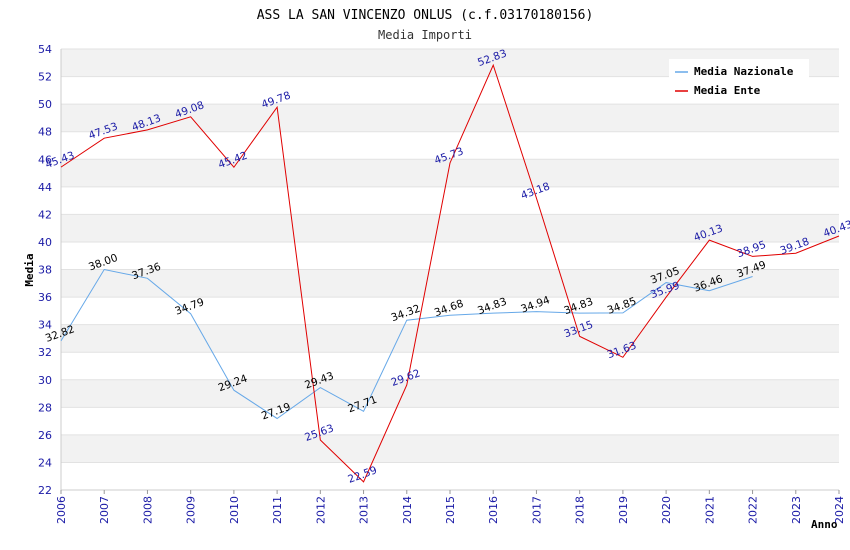 The height and width of the screenshot is (550, 850). Describe the element at coordinates (45, 132) in the screenshot. I see `y-tick-label: 48` at that location.